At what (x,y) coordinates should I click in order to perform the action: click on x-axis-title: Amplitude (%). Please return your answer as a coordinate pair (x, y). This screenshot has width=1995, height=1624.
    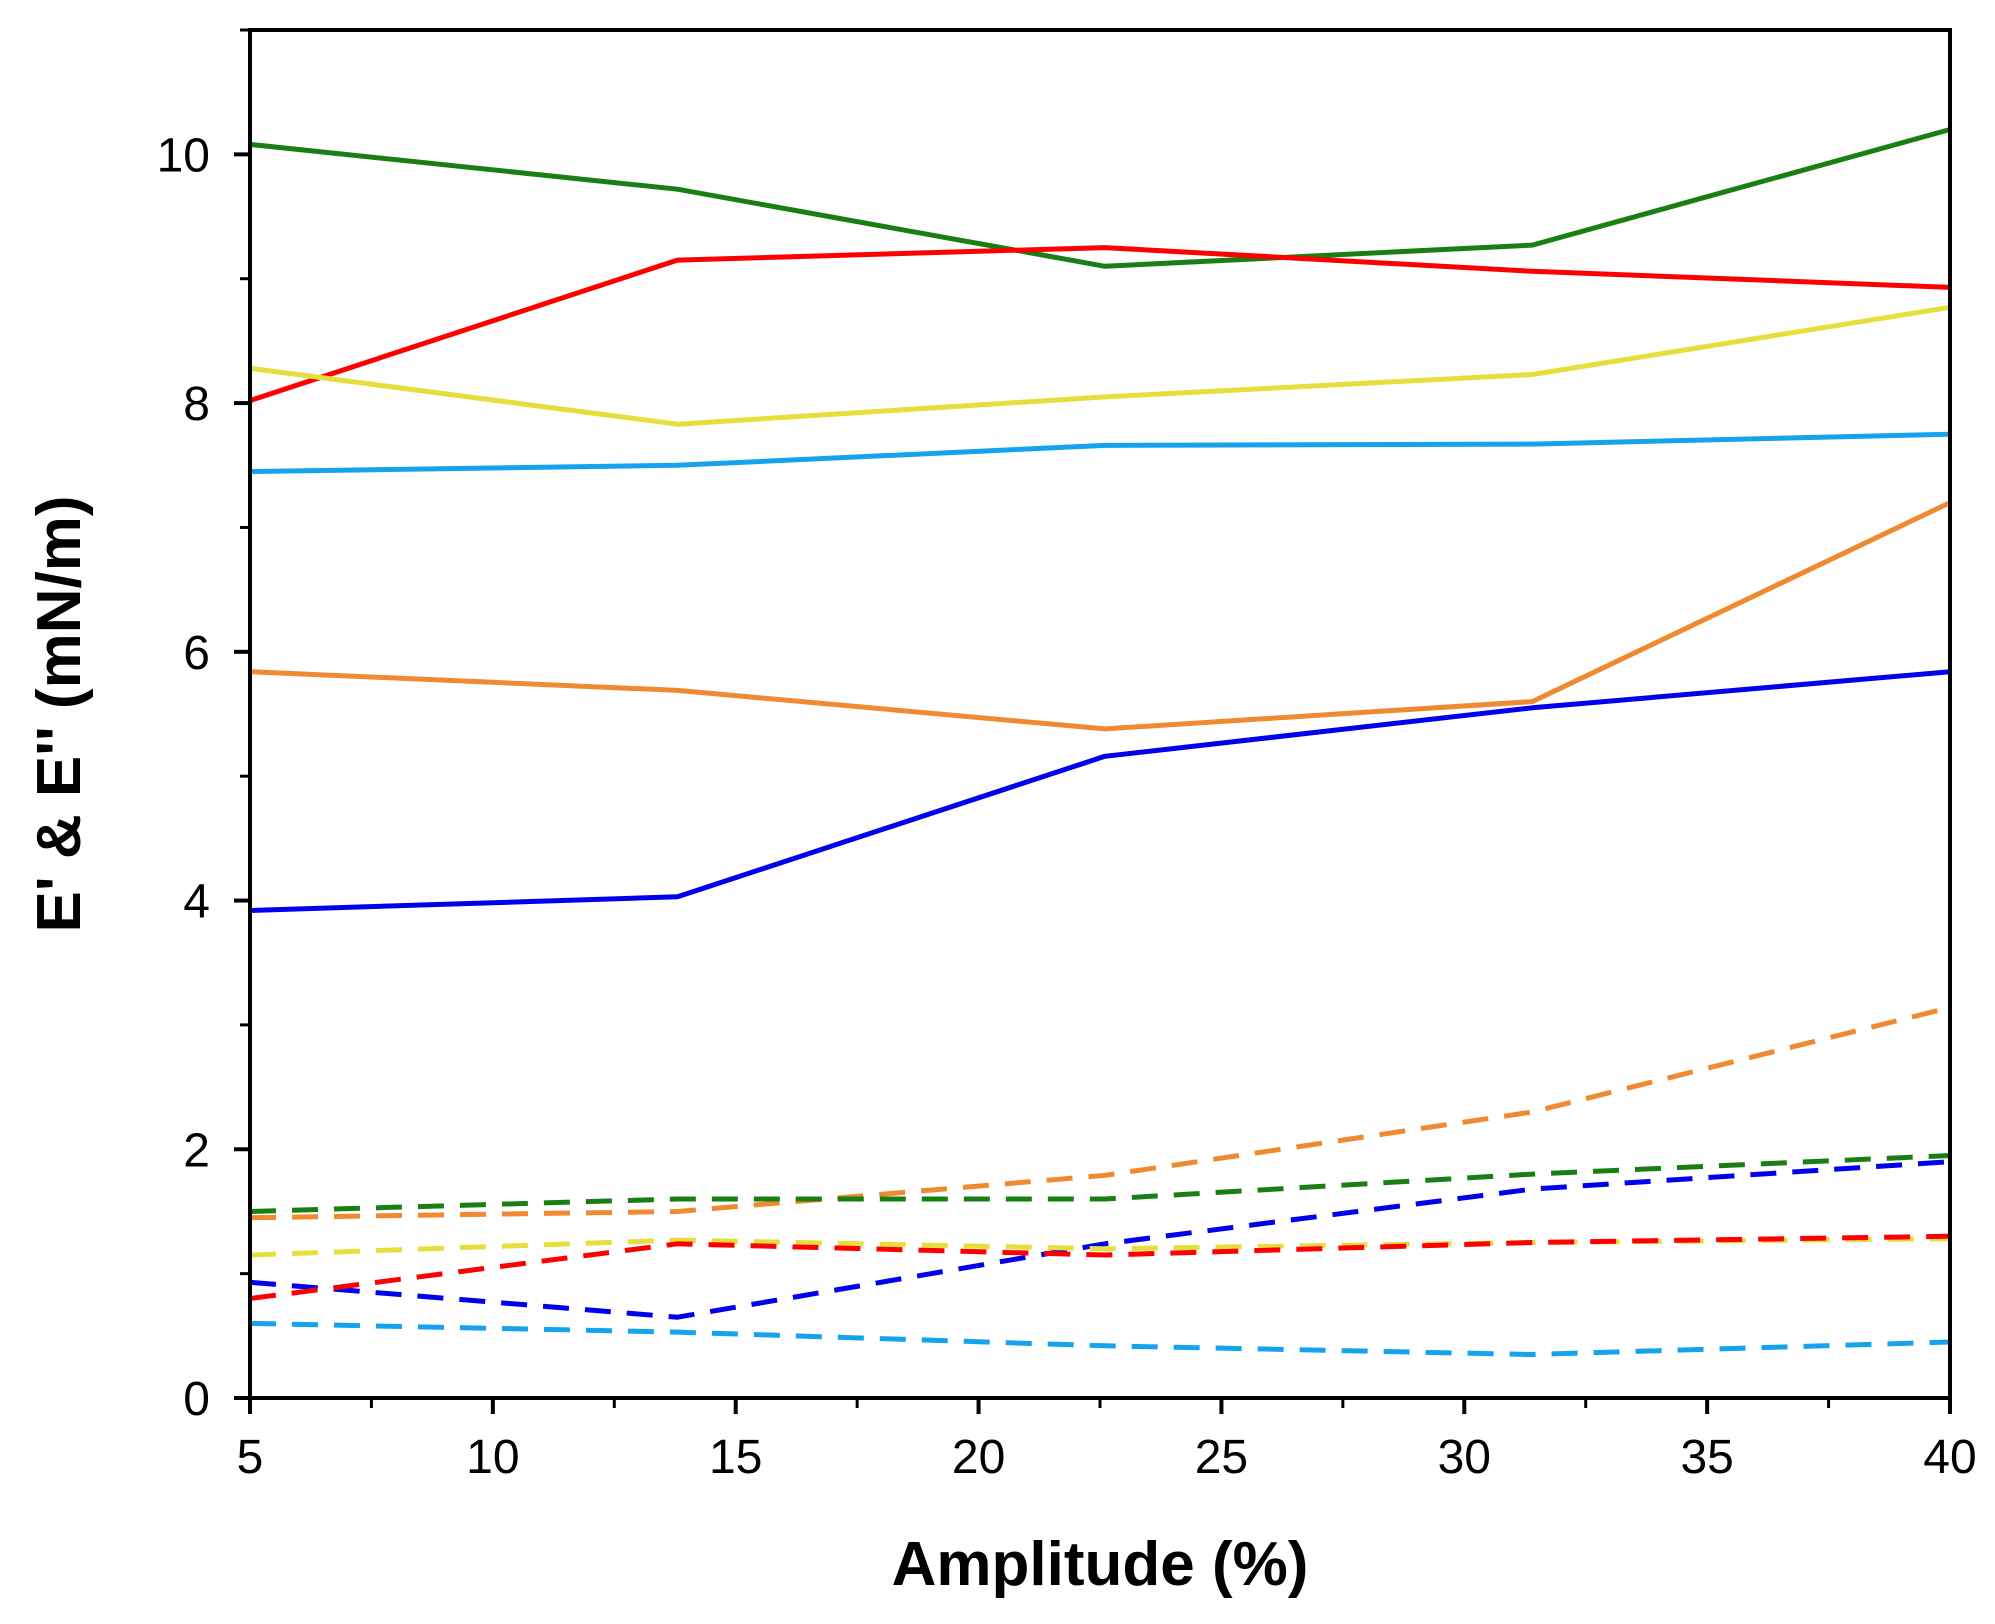
    Looking at the image, I should click on (1100, 1564).